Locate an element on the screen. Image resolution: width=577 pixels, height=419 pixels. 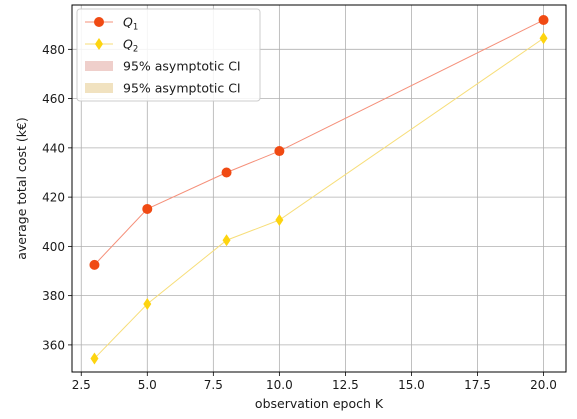
y-axis-title: average total cost (k€) is located at coordinates (21, 188).